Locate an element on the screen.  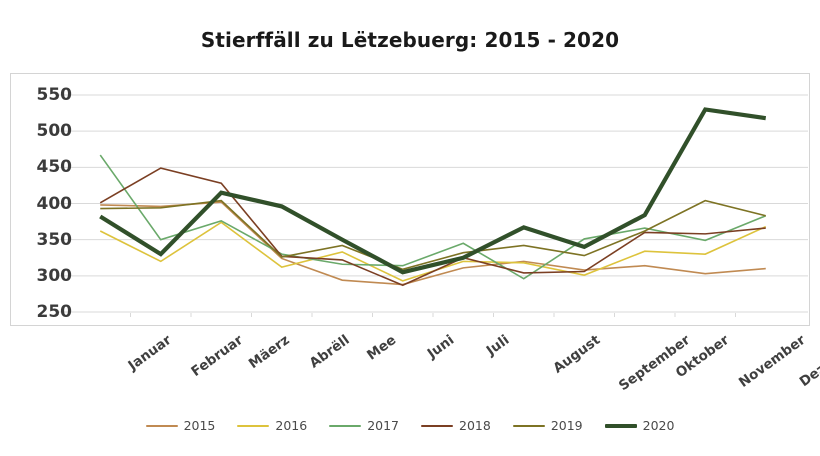
x-tick-label-februar: Februar is located at coordinates (217, 356).